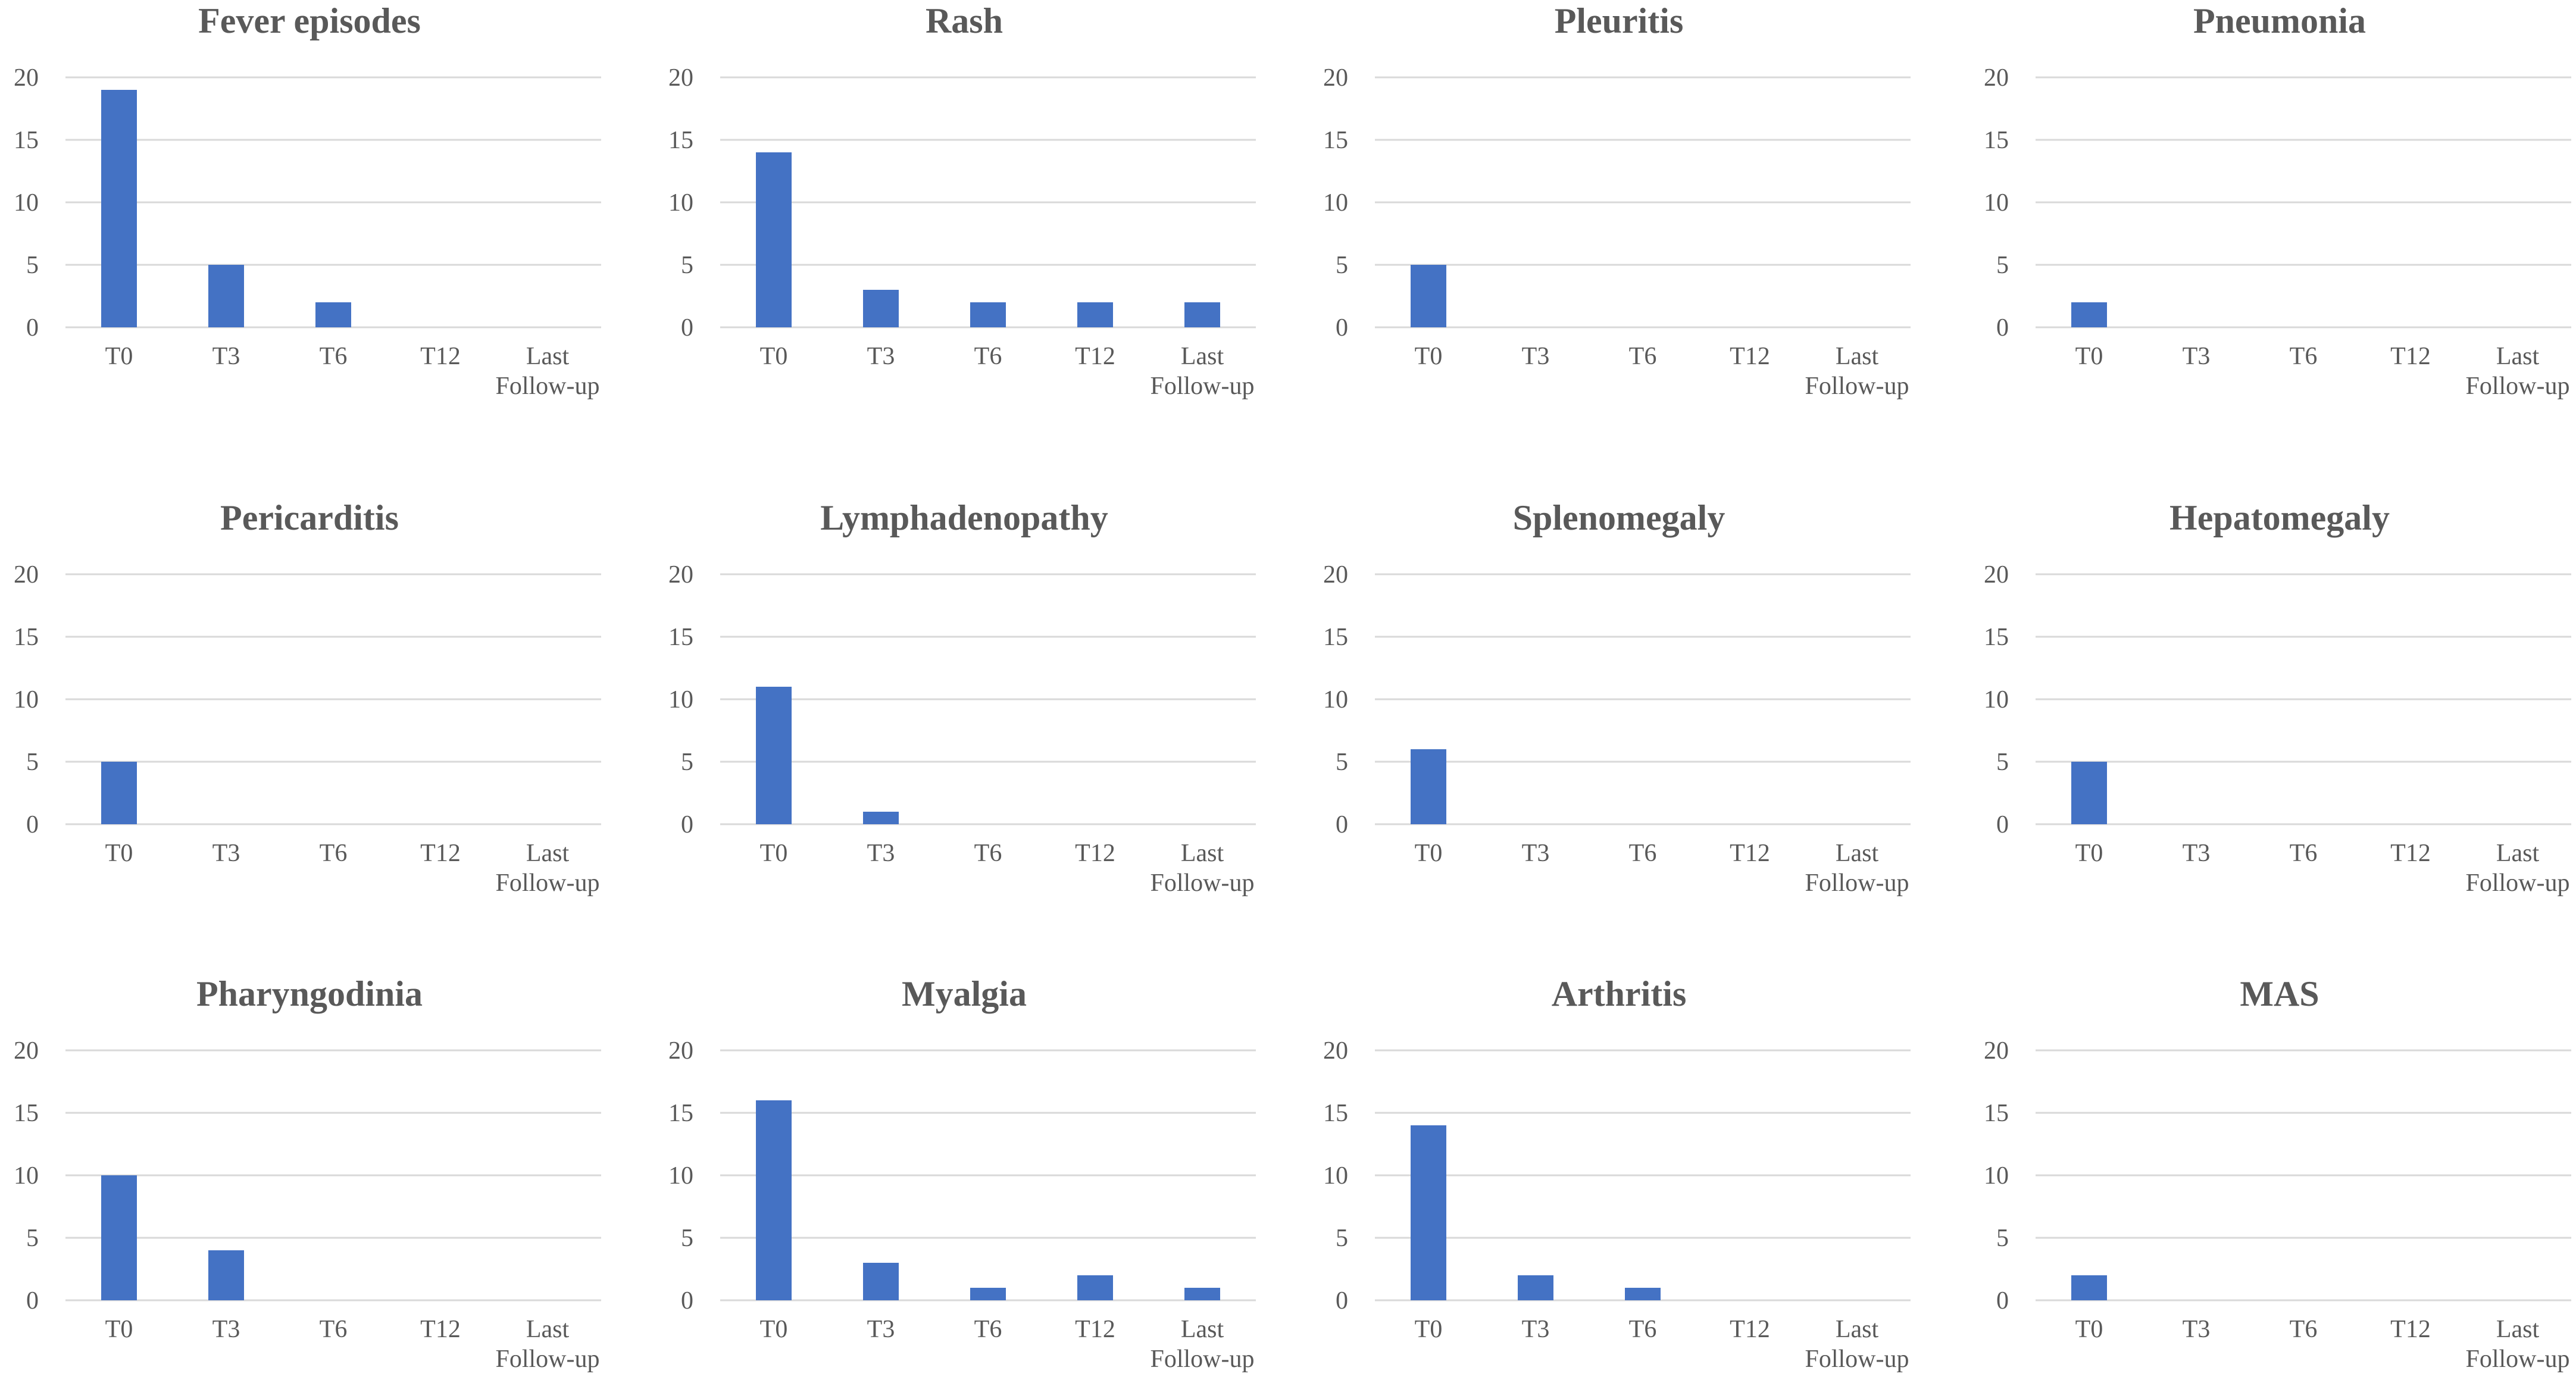  I want to click on chart-arthritis: Arthritis 0 5 10 15 20 T0 T3 T6 T12 Last Follow-up, so click(1617, 1173).